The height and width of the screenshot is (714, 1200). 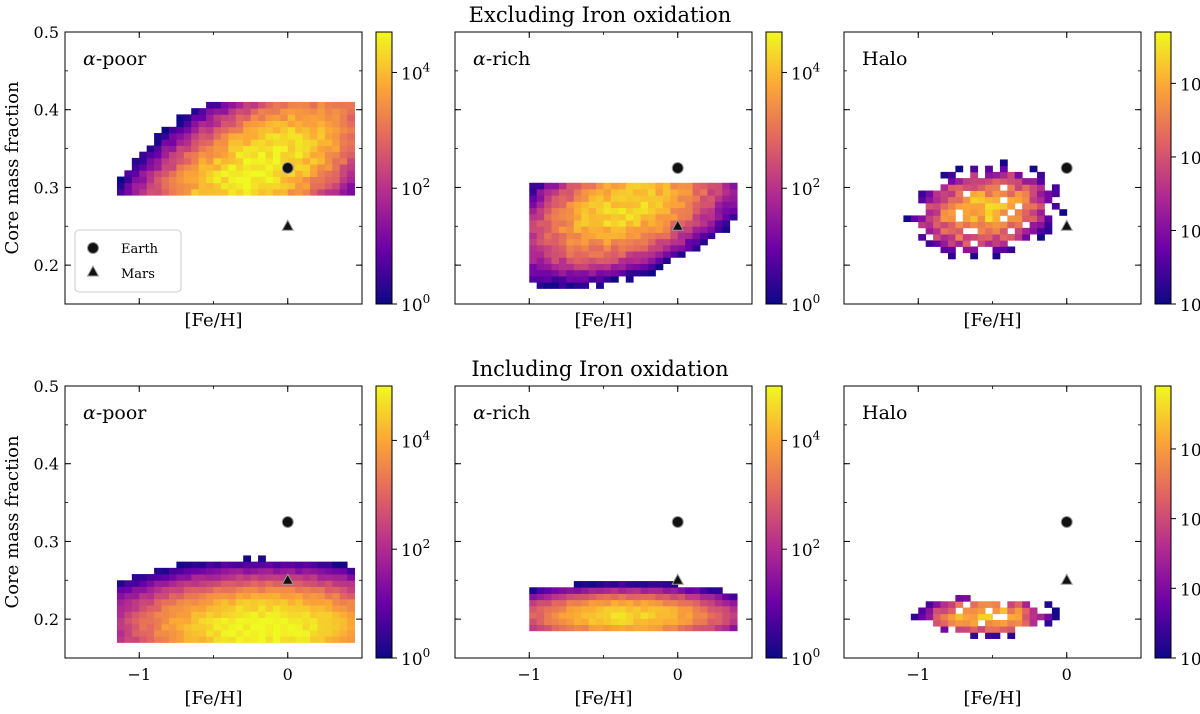 What do you see at coordinates (128, 261) in the screenshot?
I see `legend-box` at bounding box center [128, 261].